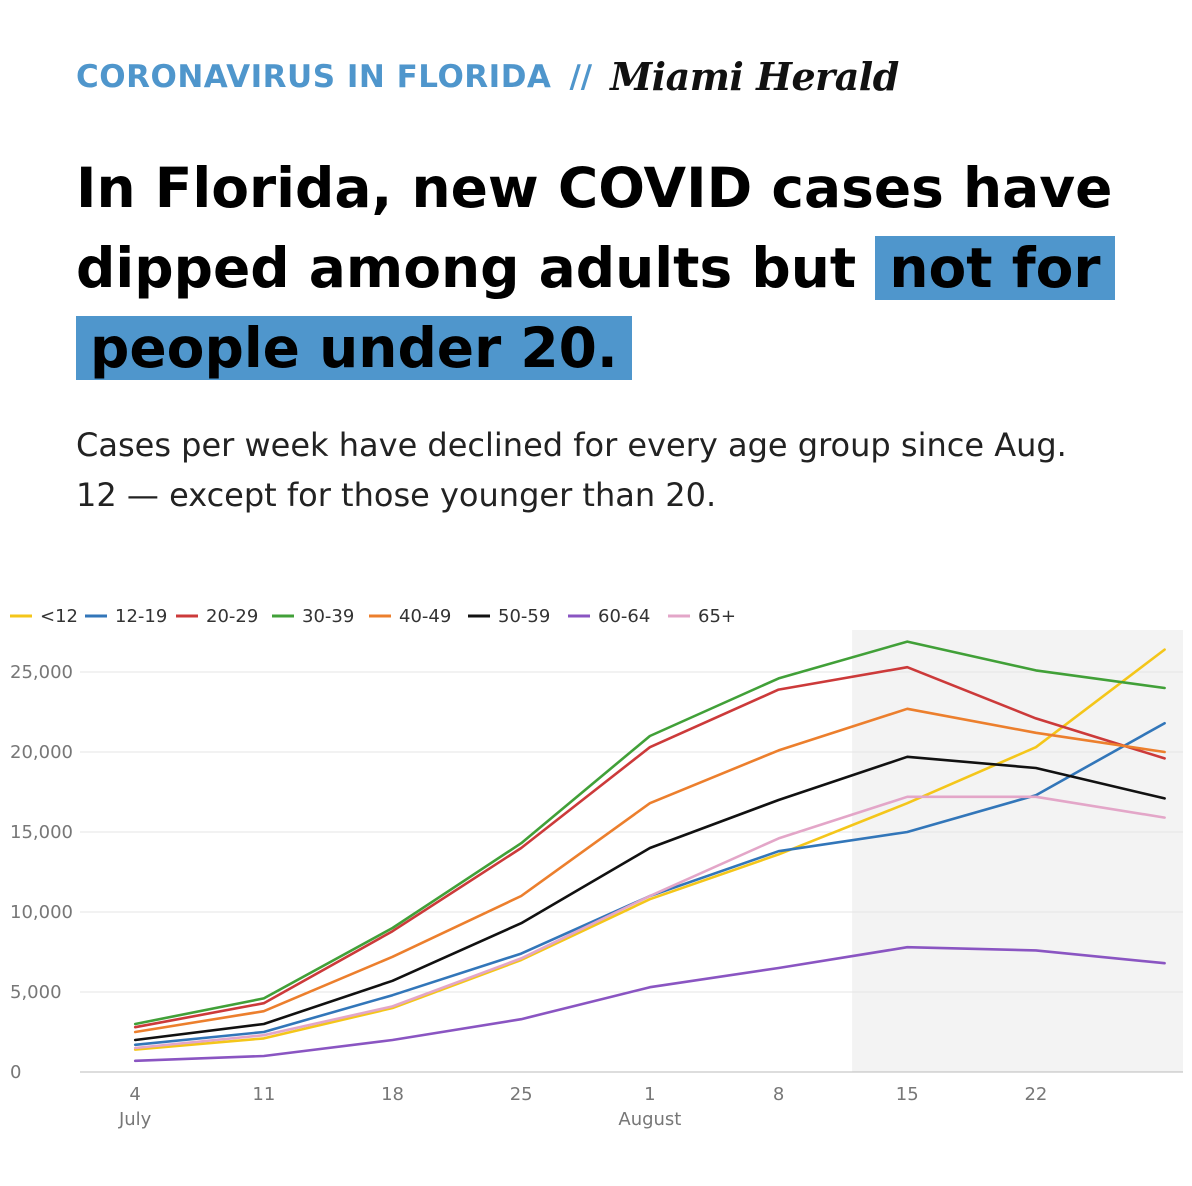 Image resolution: width=1192 pixels, height=1186 pixels. I want to click on section-label: CORONAVIRUS IN FLORIDA, so click(314, 76).